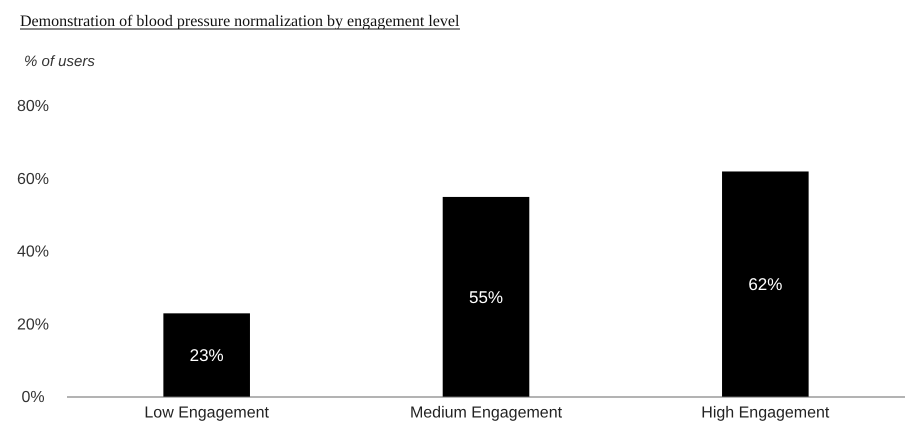 Image resolution: width=909 pixels, height=429 pixels. What do you see at coordinates (33, 397) in the screenshot?
I see `y-tick-label: 0%` at bounding box center [33, 397].